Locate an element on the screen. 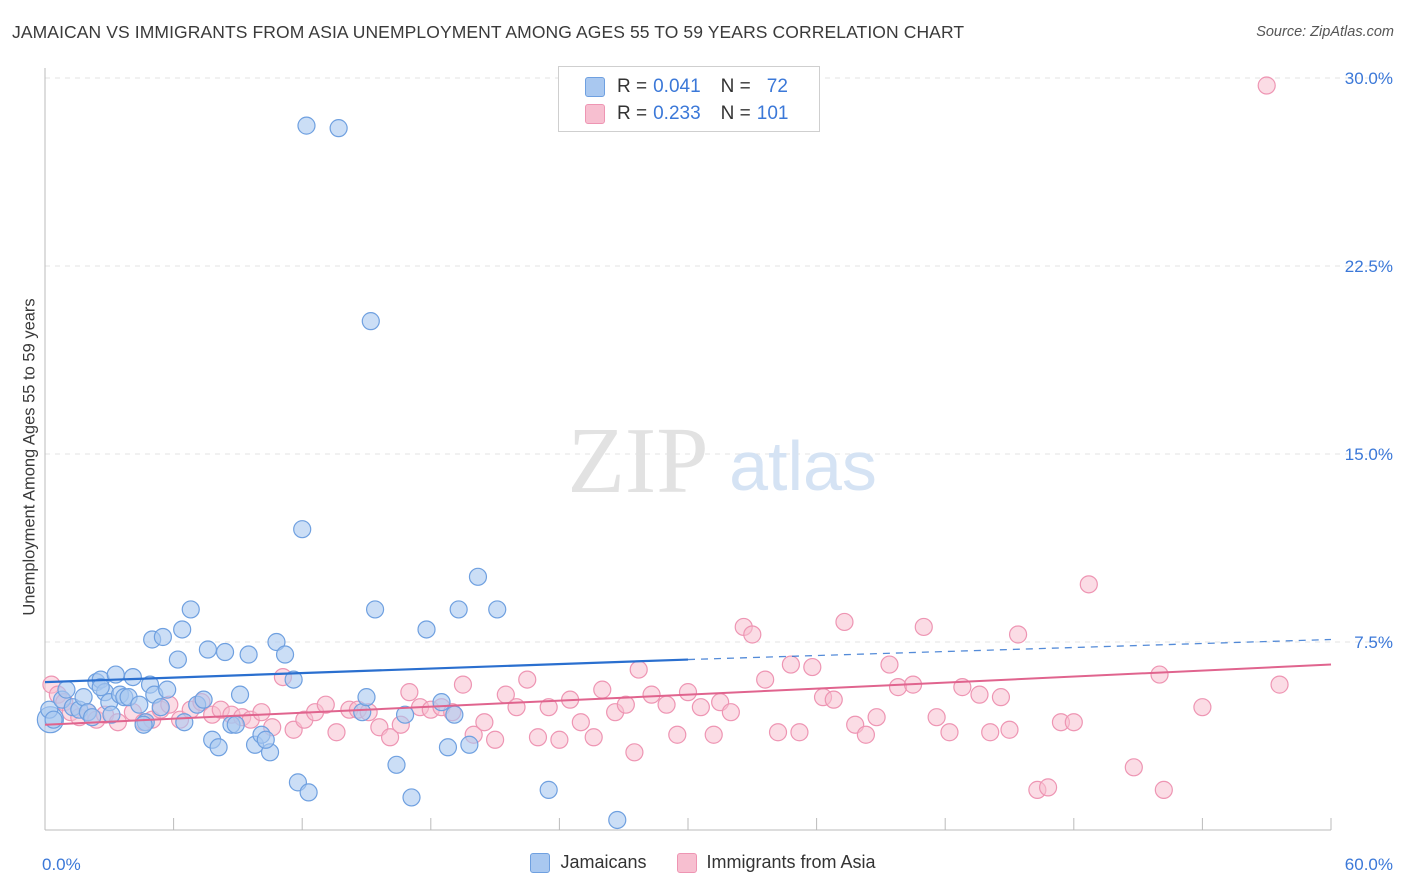 The image size is (1406, 892). legend-row-asia: R = 0.233 N = 101 is located at coordinates (686, 114).